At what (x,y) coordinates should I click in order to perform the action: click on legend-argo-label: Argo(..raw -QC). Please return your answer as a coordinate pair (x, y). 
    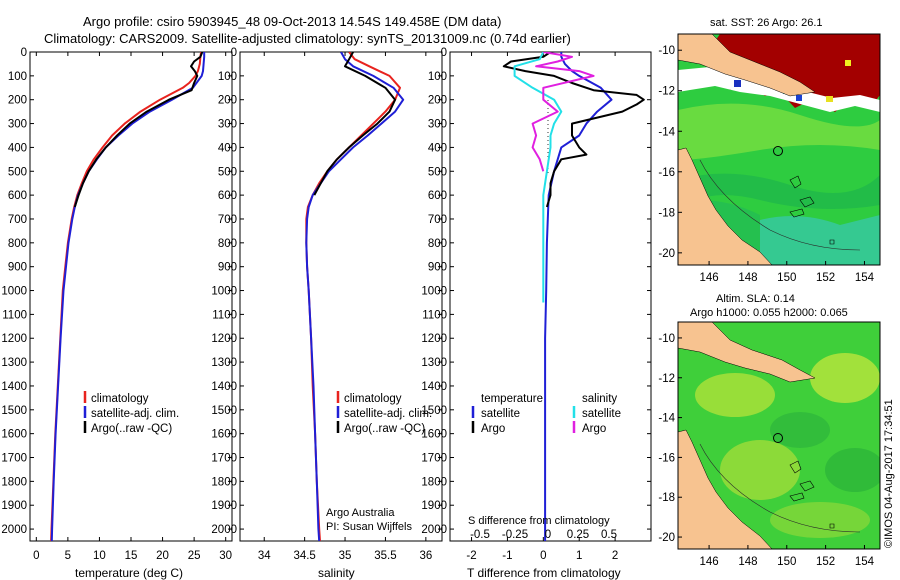
    Looking at the image, I should click on (131, 429).